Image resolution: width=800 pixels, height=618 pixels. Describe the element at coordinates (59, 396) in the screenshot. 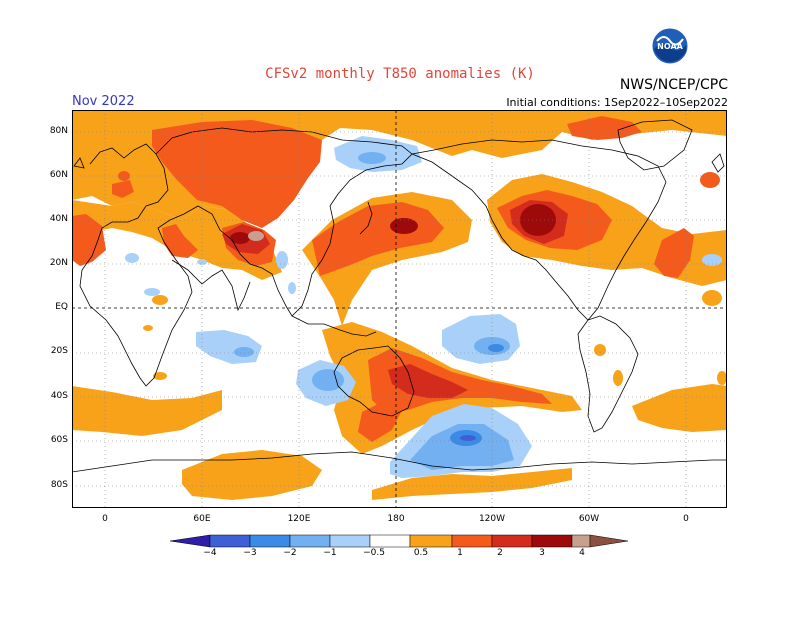

I see `lat-label: 40S` at that location.